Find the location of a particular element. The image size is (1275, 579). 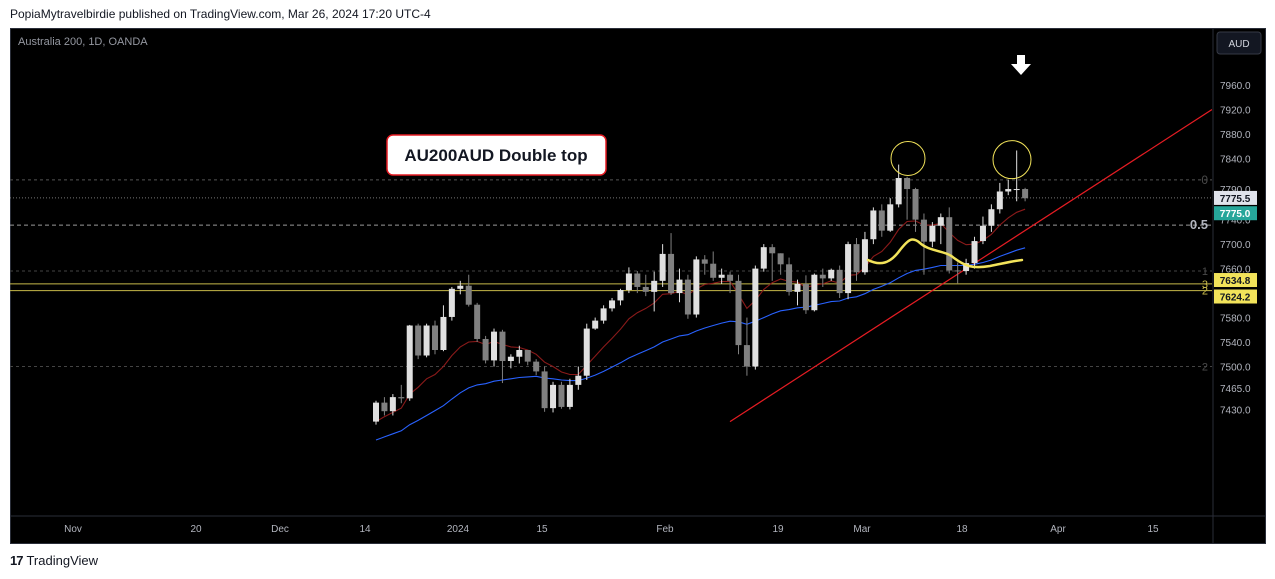

annotation-box: AU200AUD Double top is located at coordinates (496, 155).